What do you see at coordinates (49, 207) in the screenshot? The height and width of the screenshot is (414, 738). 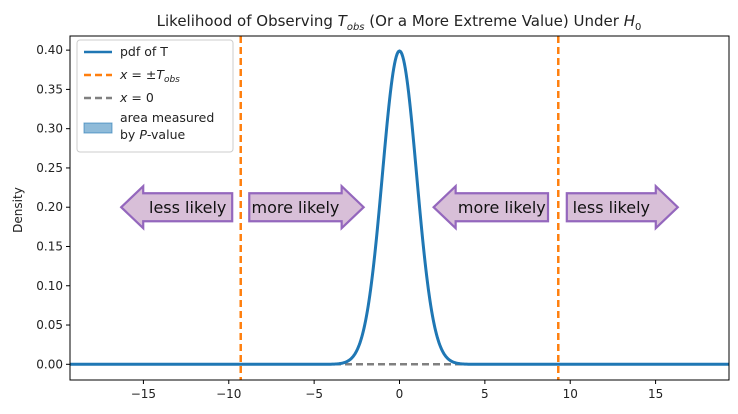 I see `y-tick-label: 0.20` at bounding box center [49, 207].